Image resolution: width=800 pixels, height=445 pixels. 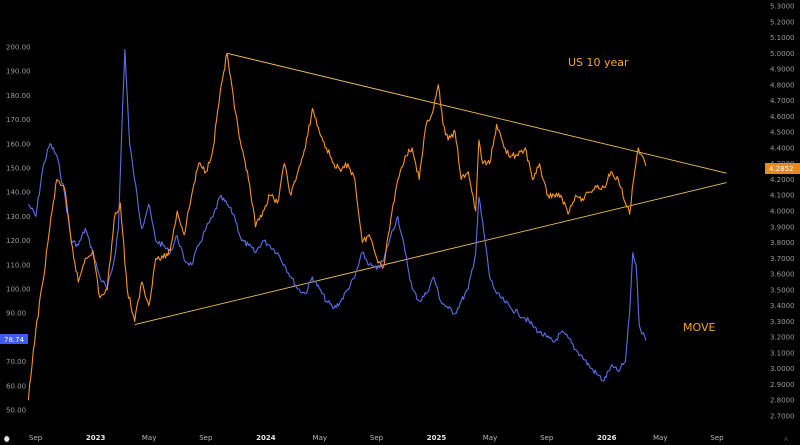 What do you see at coordinates (607, 438) in the screenshot?
I see `x-tick-year: 2026` at bounding box center [607, 438].